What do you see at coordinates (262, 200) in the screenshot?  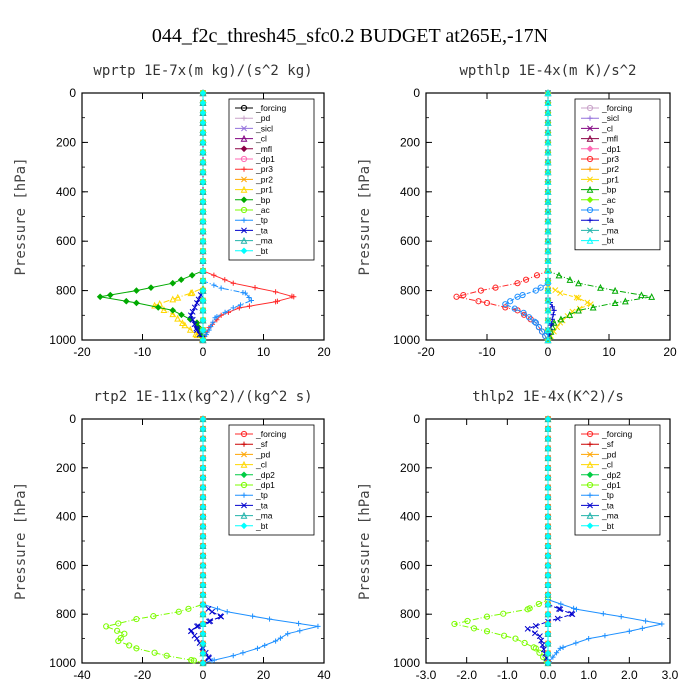 I see `legend-entry: _bp` at bounding box center [262, 200].